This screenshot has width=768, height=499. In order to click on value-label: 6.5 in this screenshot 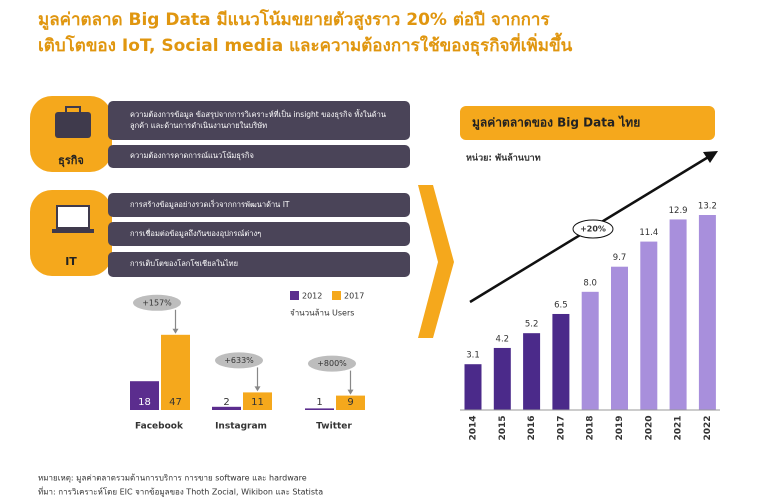, I will do `click(561, 305)`.